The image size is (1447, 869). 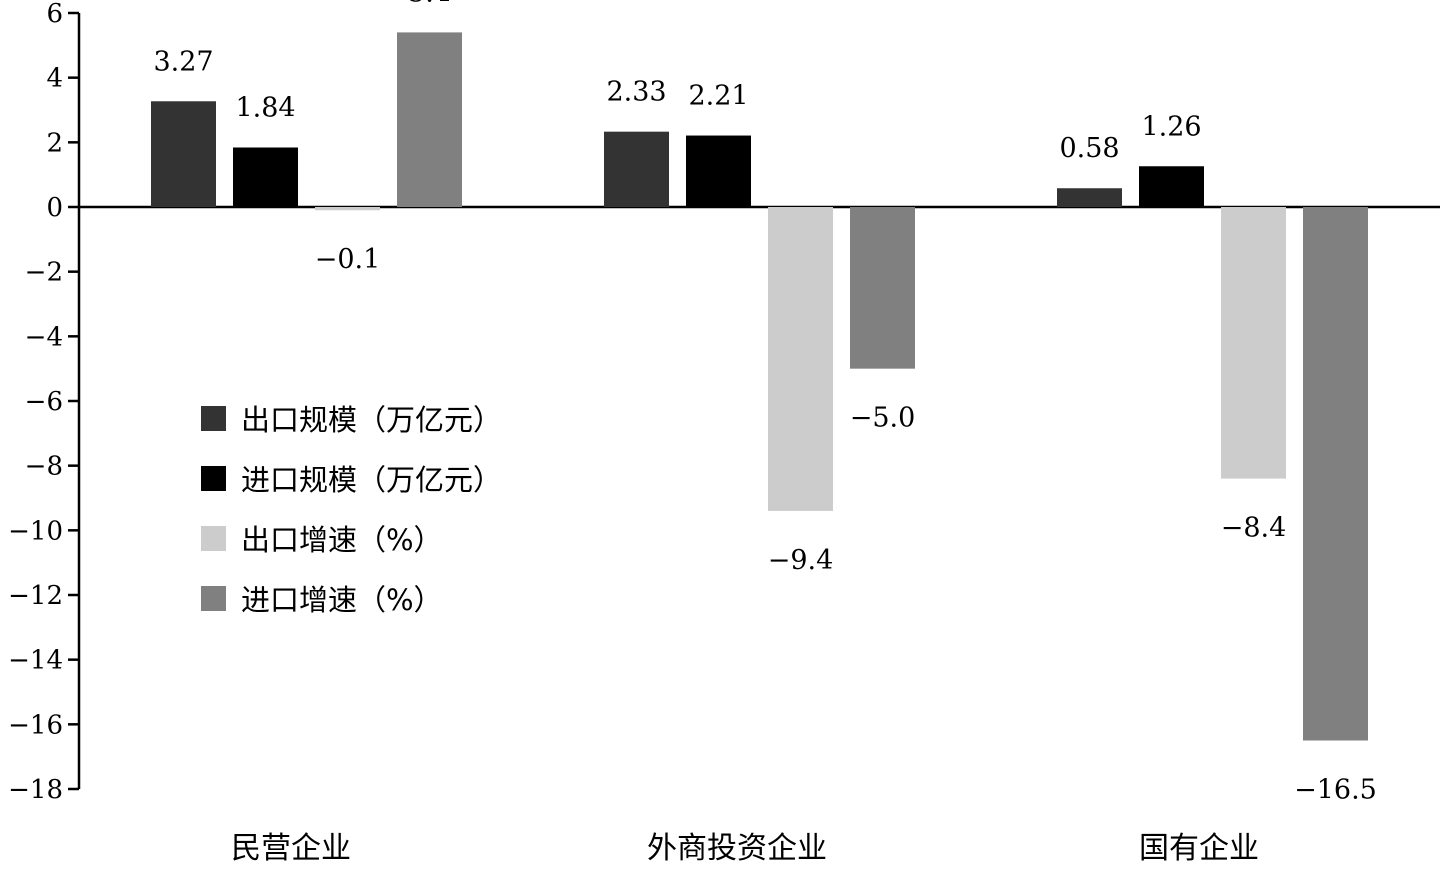 What do you see at coordinates (44, 337) in the screenshot?
I see `y-tick-label: −4` at bounding box center [44, 337].